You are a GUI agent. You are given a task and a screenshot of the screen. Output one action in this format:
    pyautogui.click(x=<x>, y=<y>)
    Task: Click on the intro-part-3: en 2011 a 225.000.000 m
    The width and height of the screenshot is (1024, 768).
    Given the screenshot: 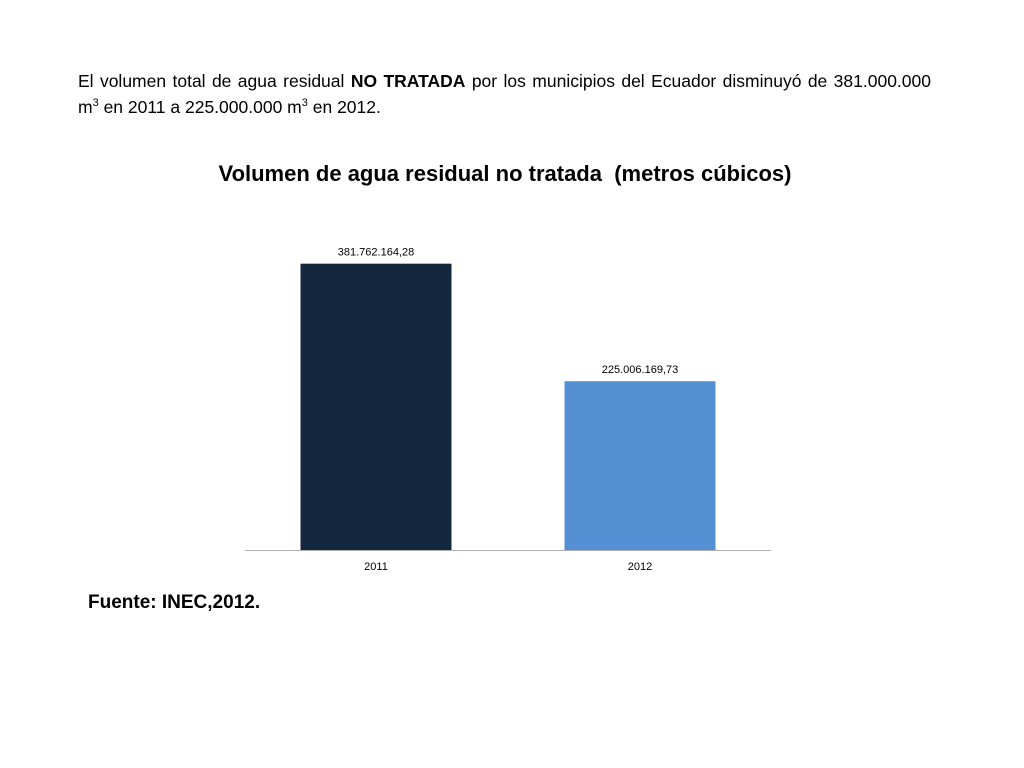 What is the action you would take?
    pyautogui.click(x=200, y=107)
    